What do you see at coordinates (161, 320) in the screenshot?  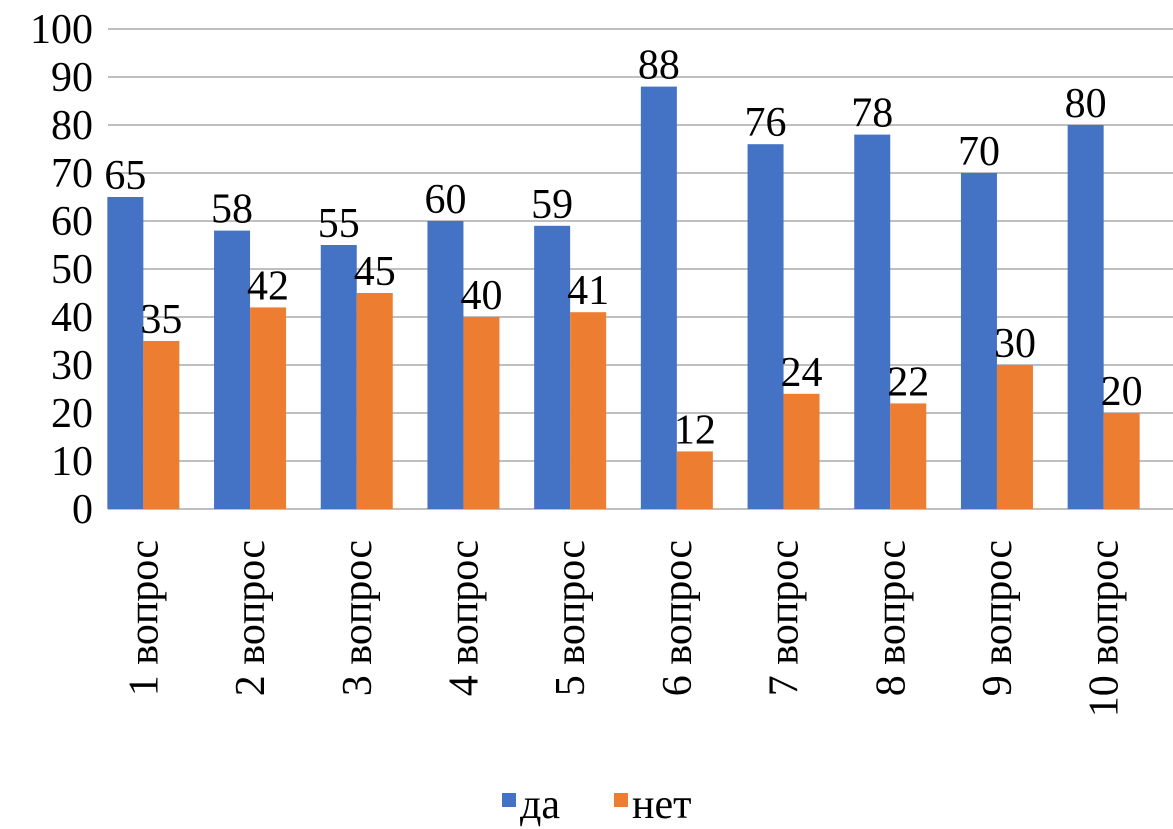 I see `data-label: 35` at bounding box center [161, 320].